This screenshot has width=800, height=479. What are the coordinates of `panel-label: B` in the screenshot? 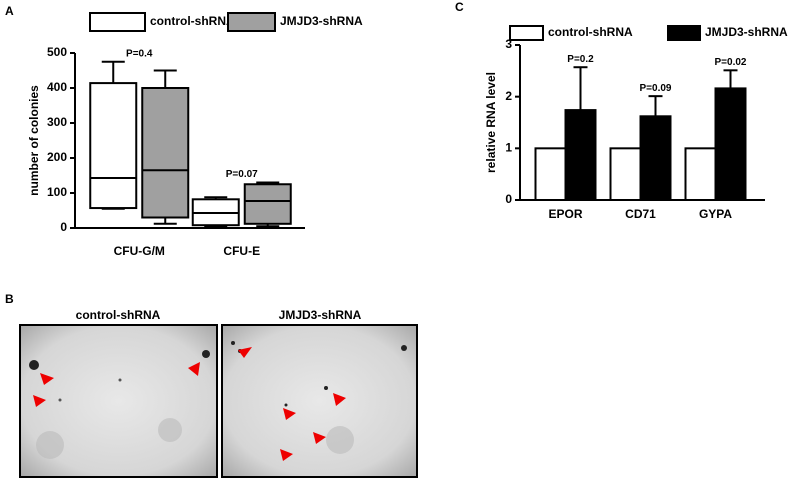 It's located at (9, 299).